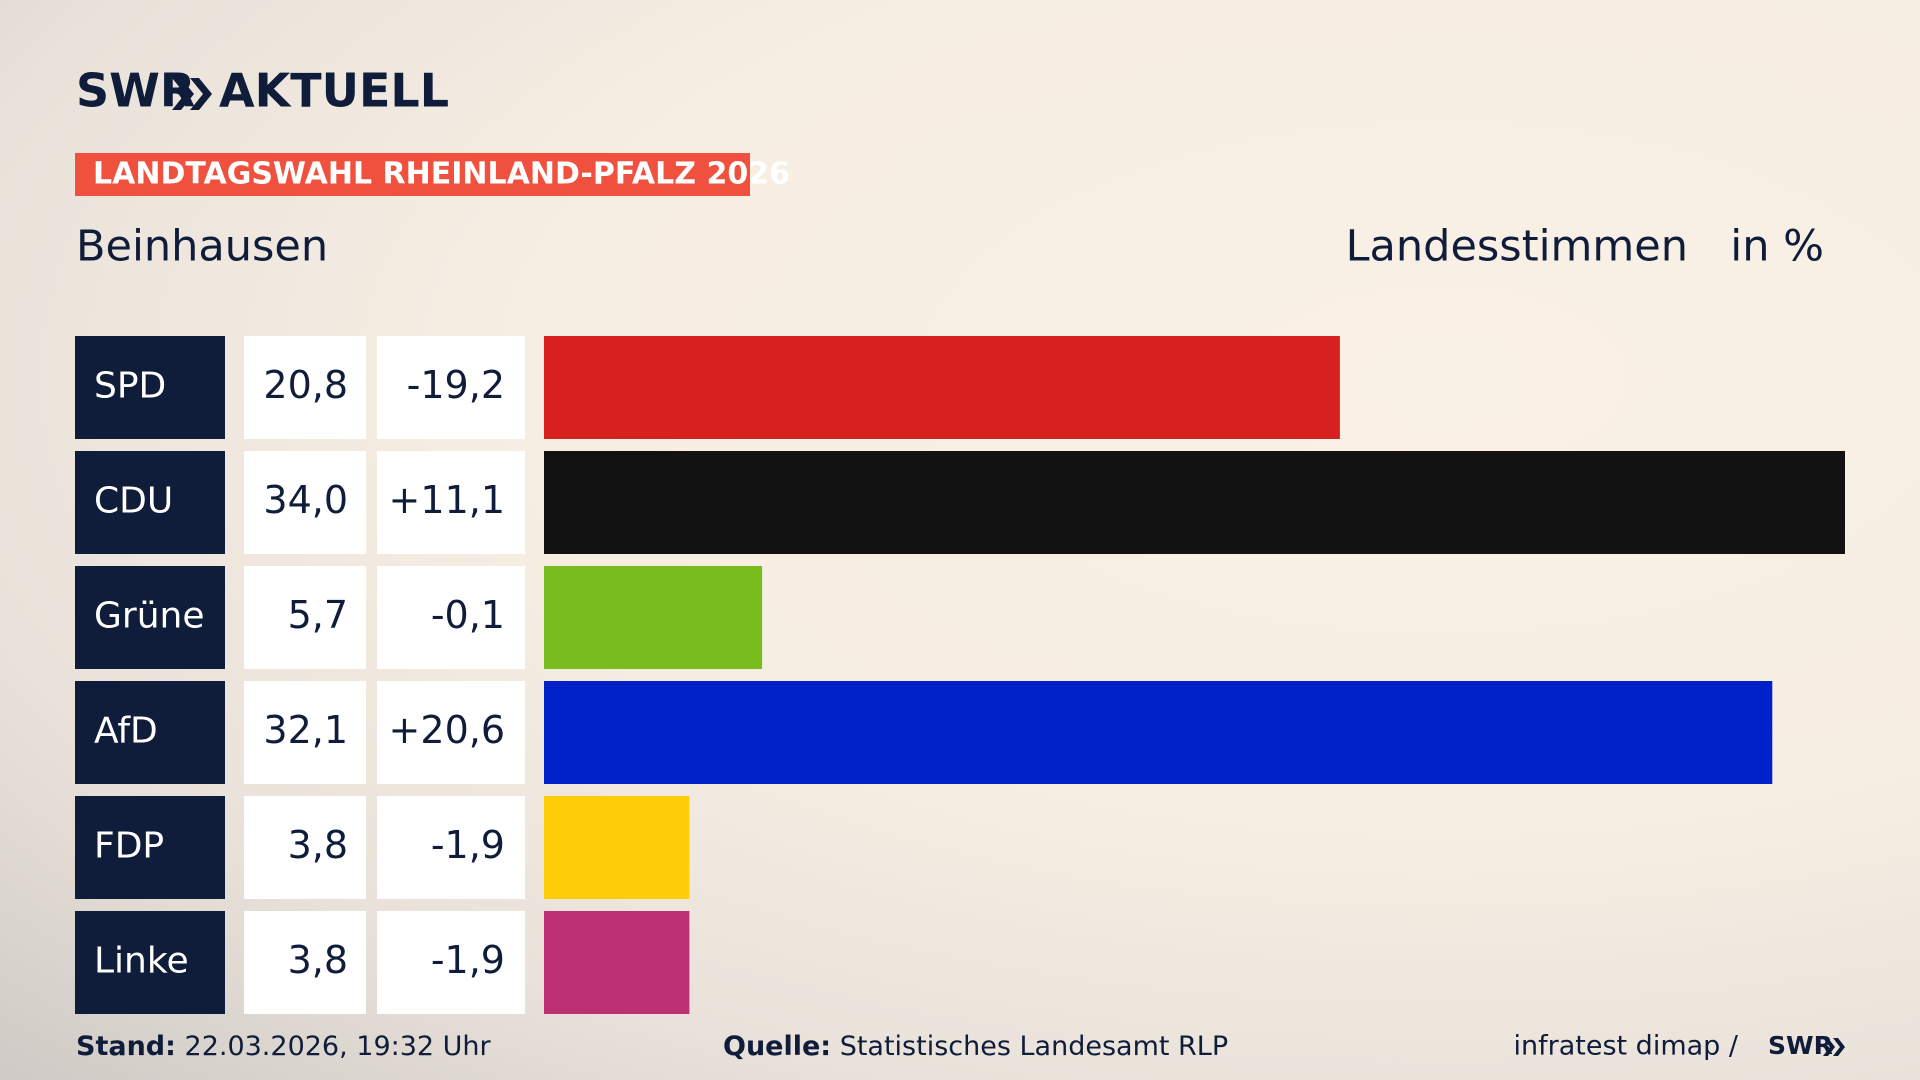  I want to click on party-label: Grüne, so click(149, 616).